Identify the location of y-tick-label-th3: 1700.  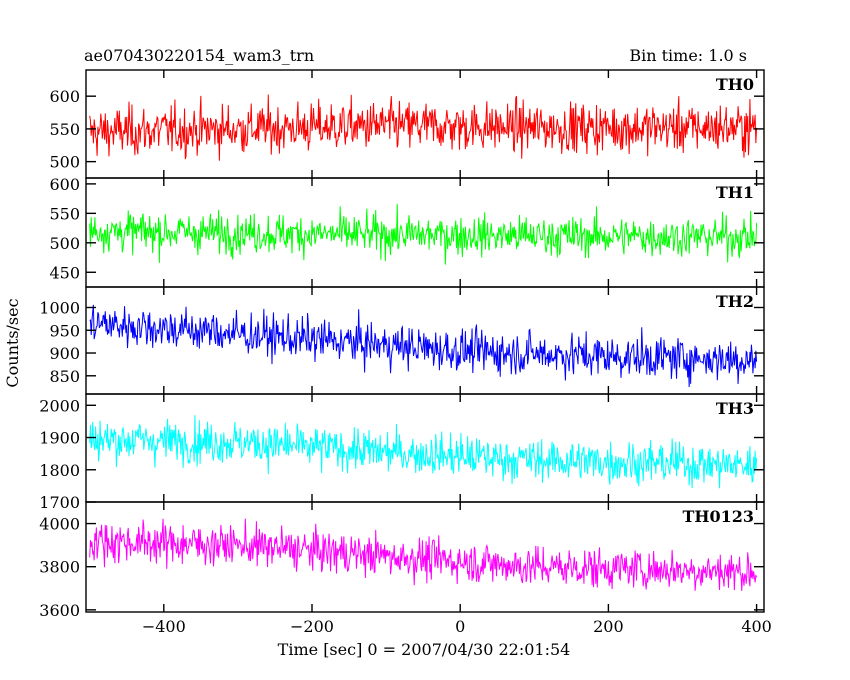
(59, 502).